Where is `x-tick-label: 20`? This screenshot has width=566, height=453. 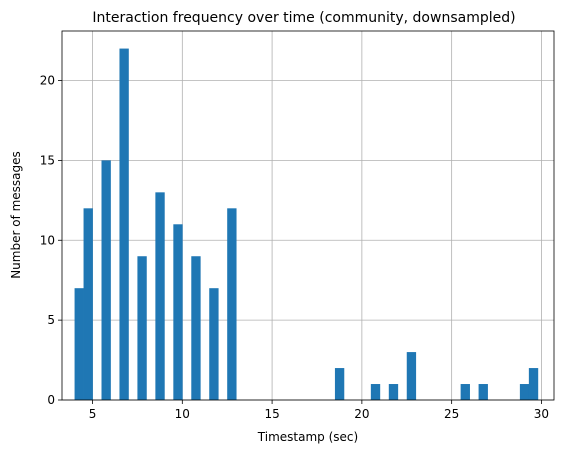 x-tick-label: 20 is located at coordinates (361, 414).